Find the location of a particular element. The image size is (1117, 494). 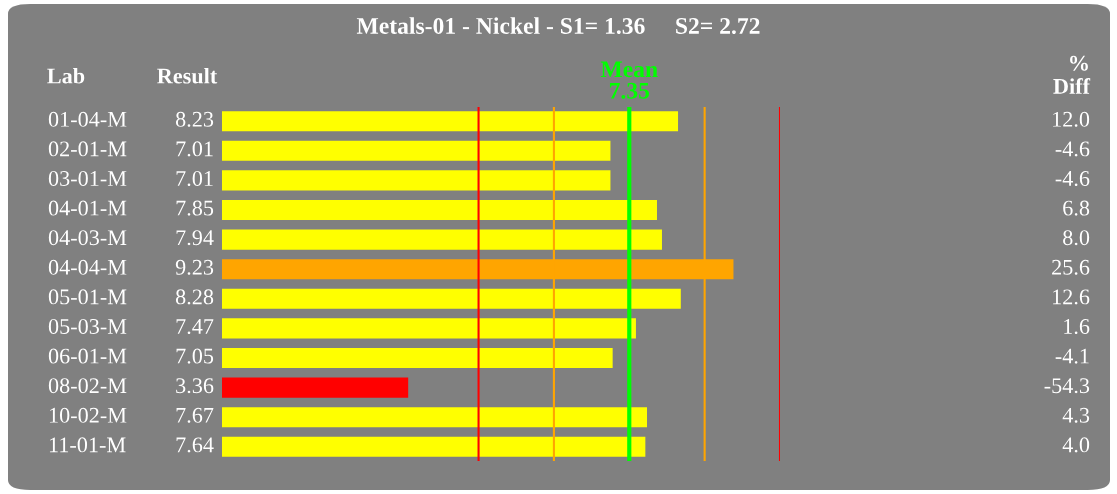

y-tick-label: 05-01-M is located at coordinates (87, 297).